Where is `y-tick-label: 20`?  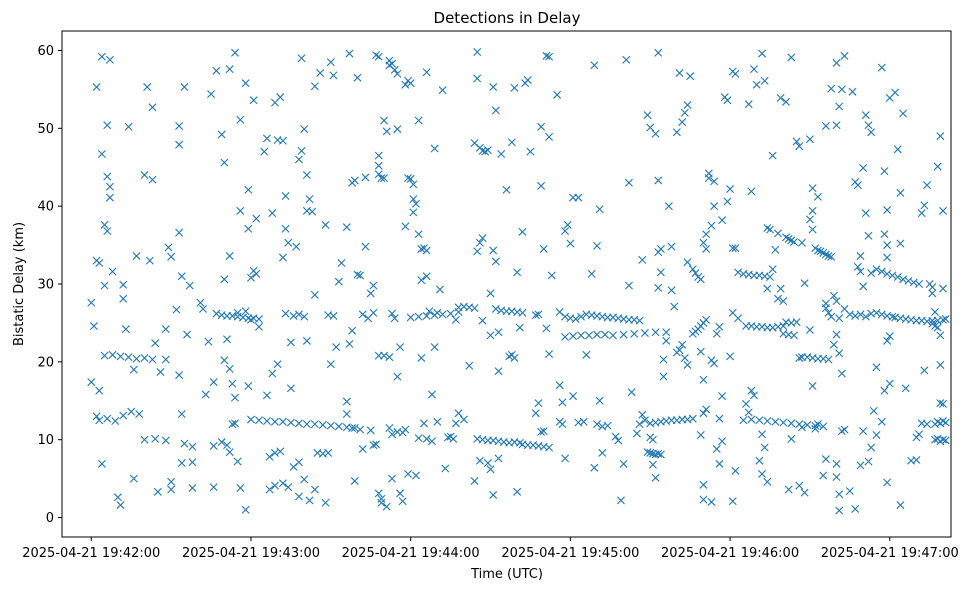 y-tick-label: 20 is located at coordinates (45, 362).